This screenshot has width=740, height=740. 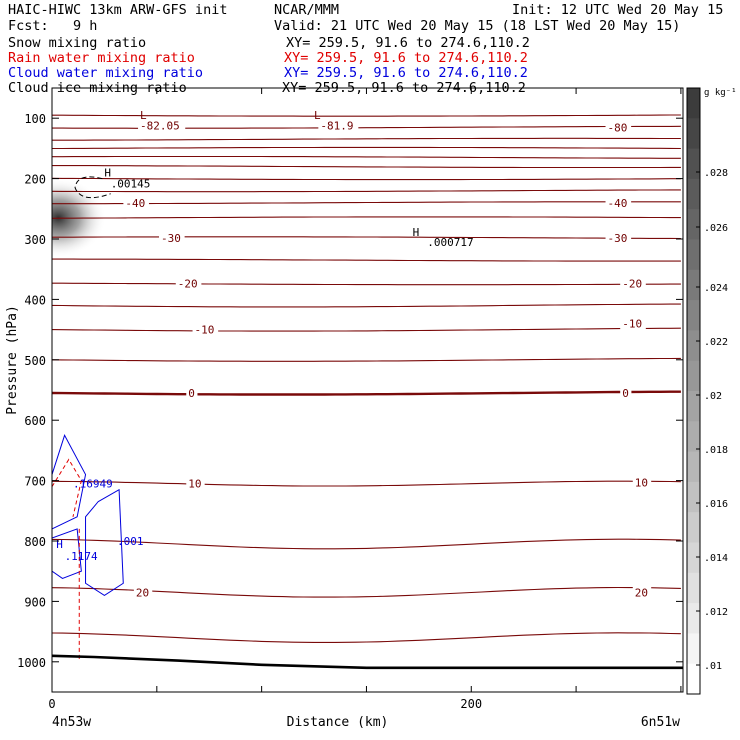 I want to click on title-center: NCAR/MMM, so click(x=307, y=10).